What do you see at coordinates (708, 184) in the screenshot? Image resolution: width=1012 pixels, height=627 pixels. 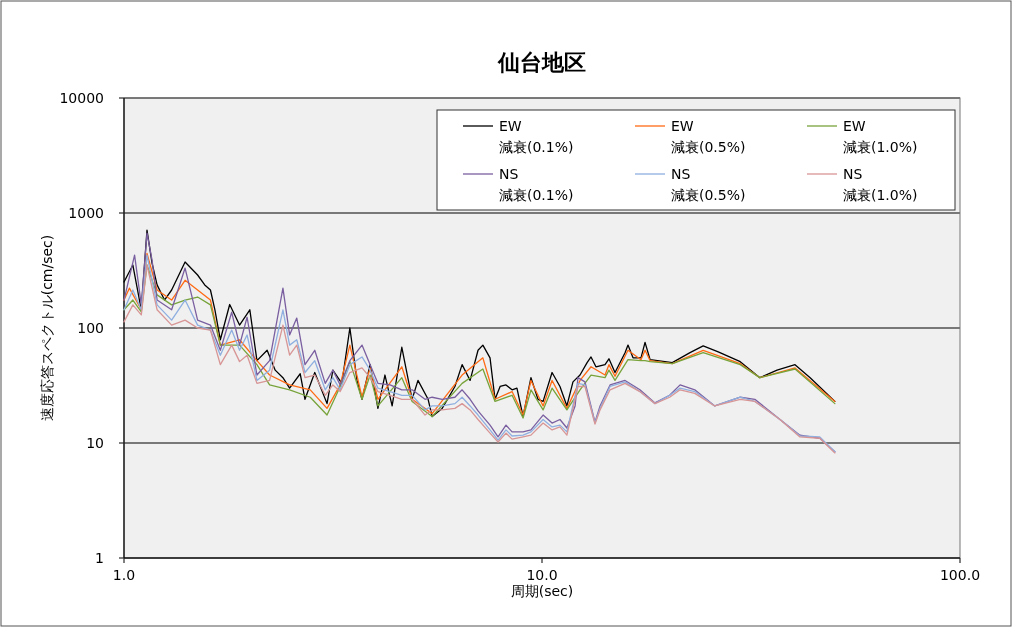 I see `legend-label: NS 減衰(0.5%)` at bounding box center [708, 184].